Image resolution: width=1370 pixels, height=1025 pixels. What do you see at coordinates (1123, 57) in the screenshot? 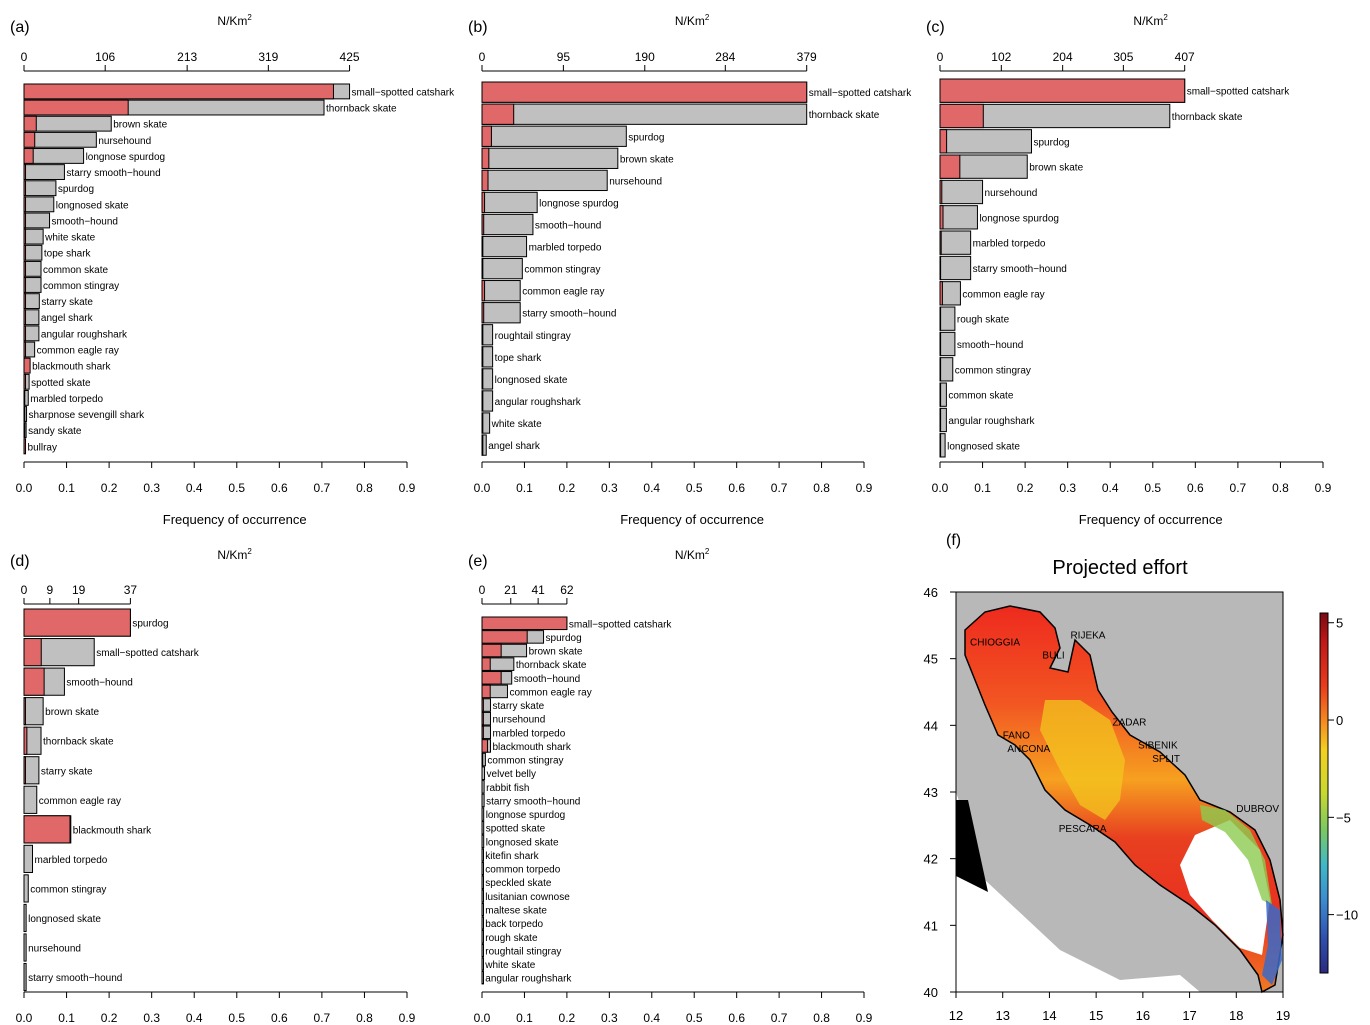
I see `density-tick-label: 305` at bounding box center [1123, 57].